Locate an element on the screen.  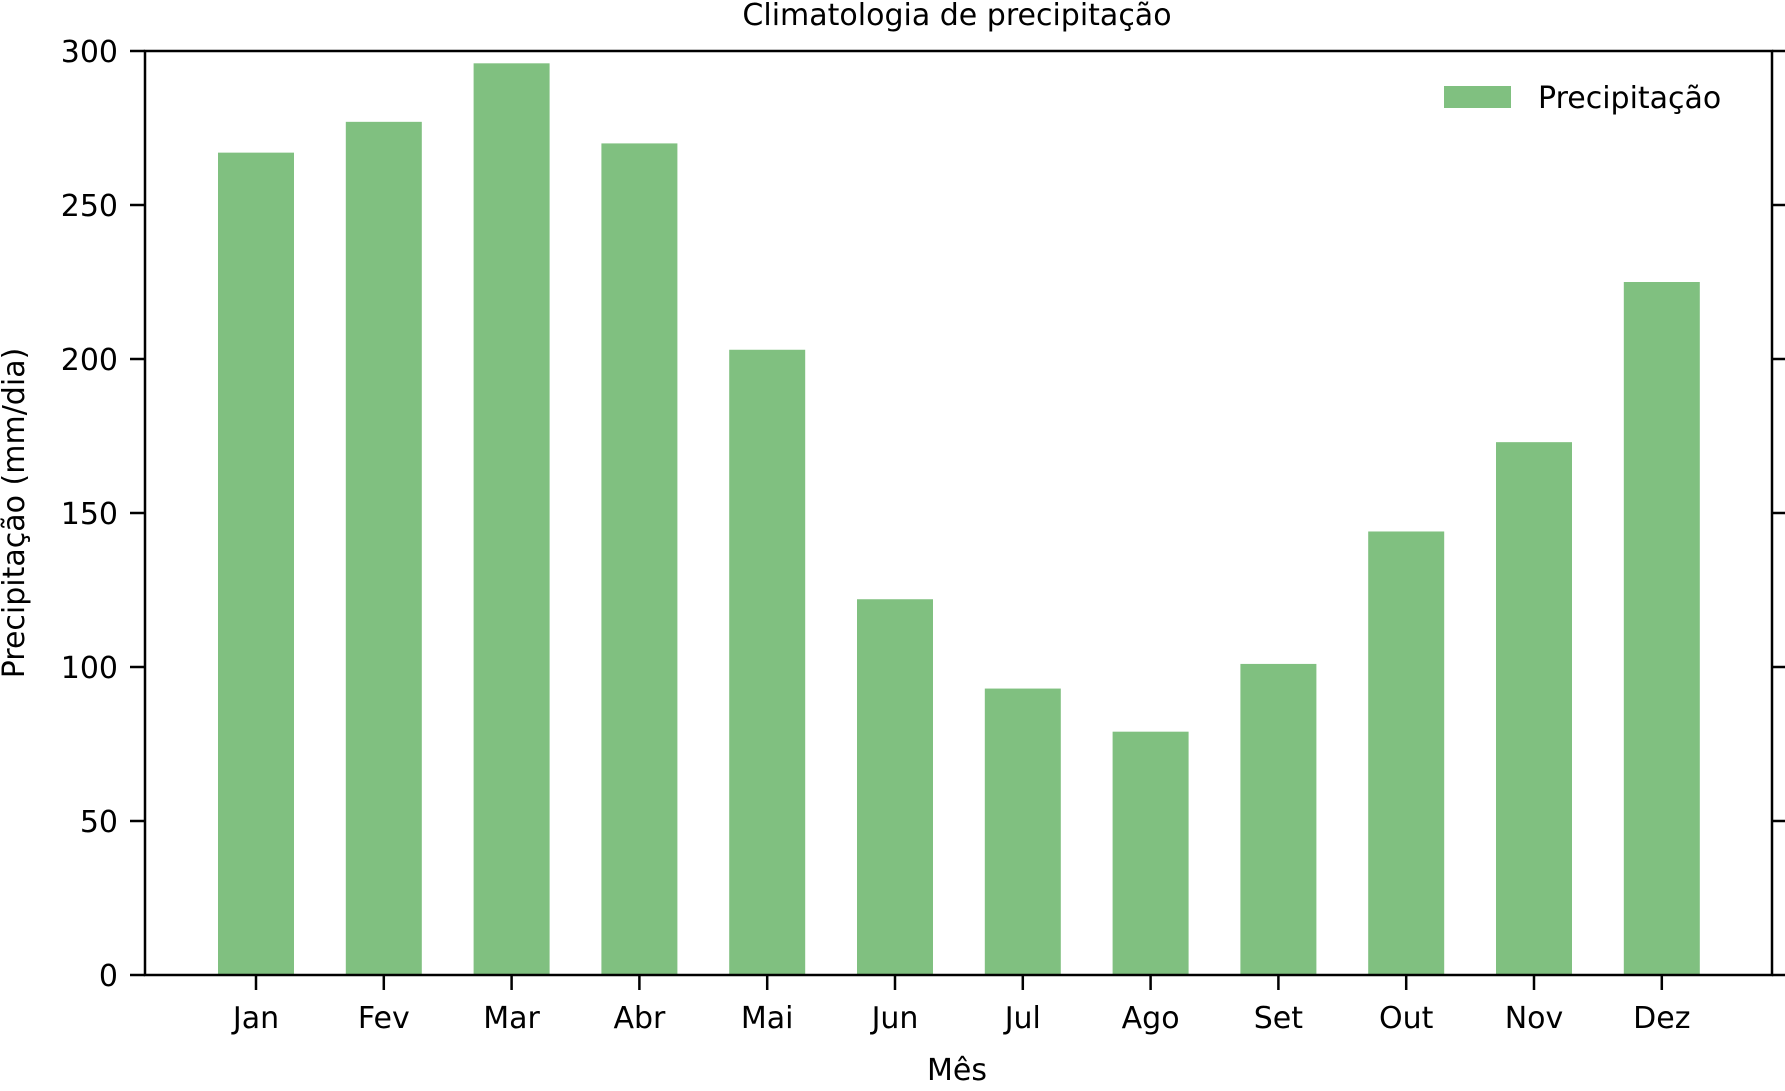
x-tick-label: Dez is located at coordinates (1661, 1018).